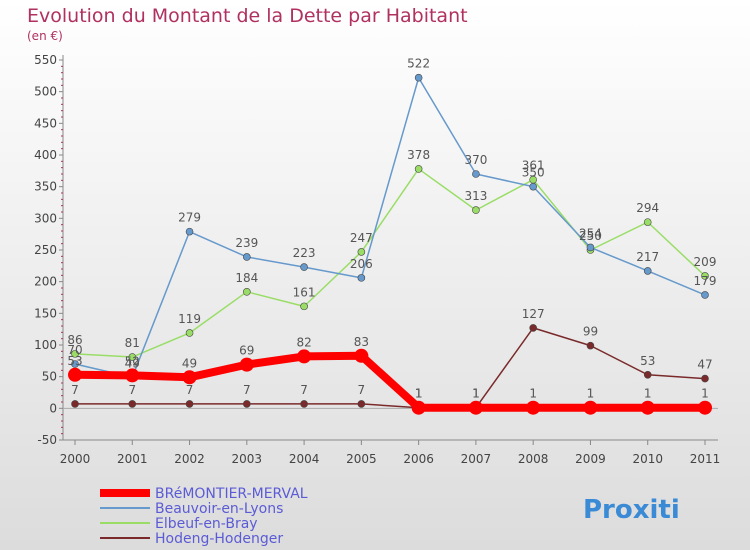 This screenshot has width=750, height=550. What do you see at coordinates (132, 459) in the screenshot?
I see `x-tick-label: 2001` at bounding box center [132, 459].